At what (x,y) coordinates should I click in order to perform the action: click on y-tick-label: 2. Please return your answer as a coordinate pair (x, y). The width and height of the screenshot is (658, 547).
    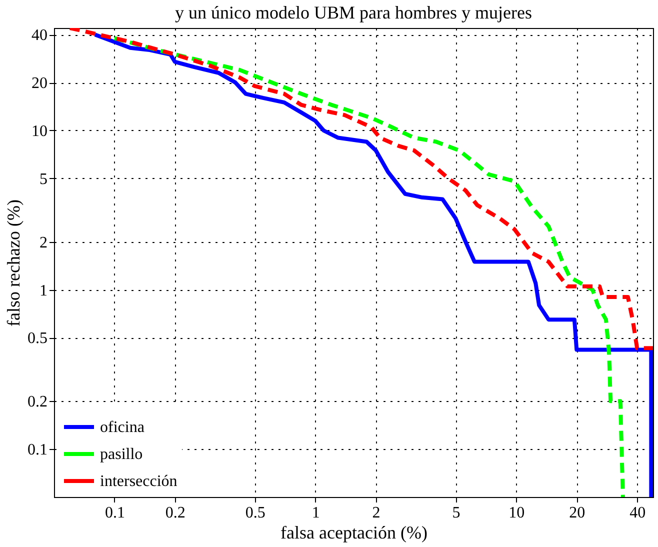
    Looking at the image, I should click on (44, 243).